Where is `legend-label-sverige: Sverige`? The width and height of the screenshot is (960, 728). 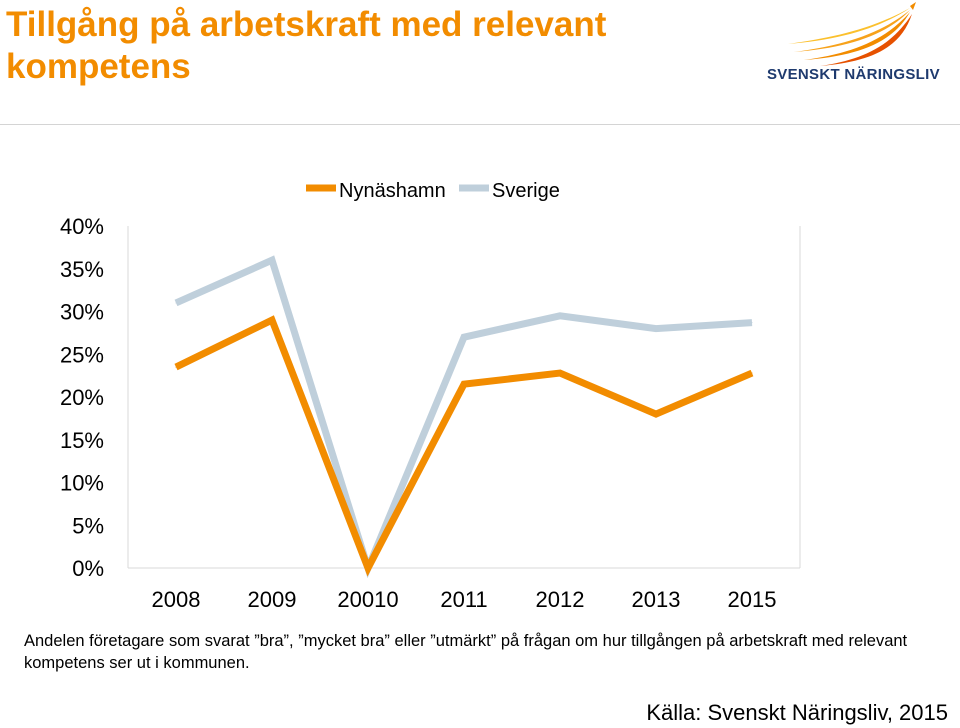
legend-label-sverige: Sverige is located at coordinates (526, 191).